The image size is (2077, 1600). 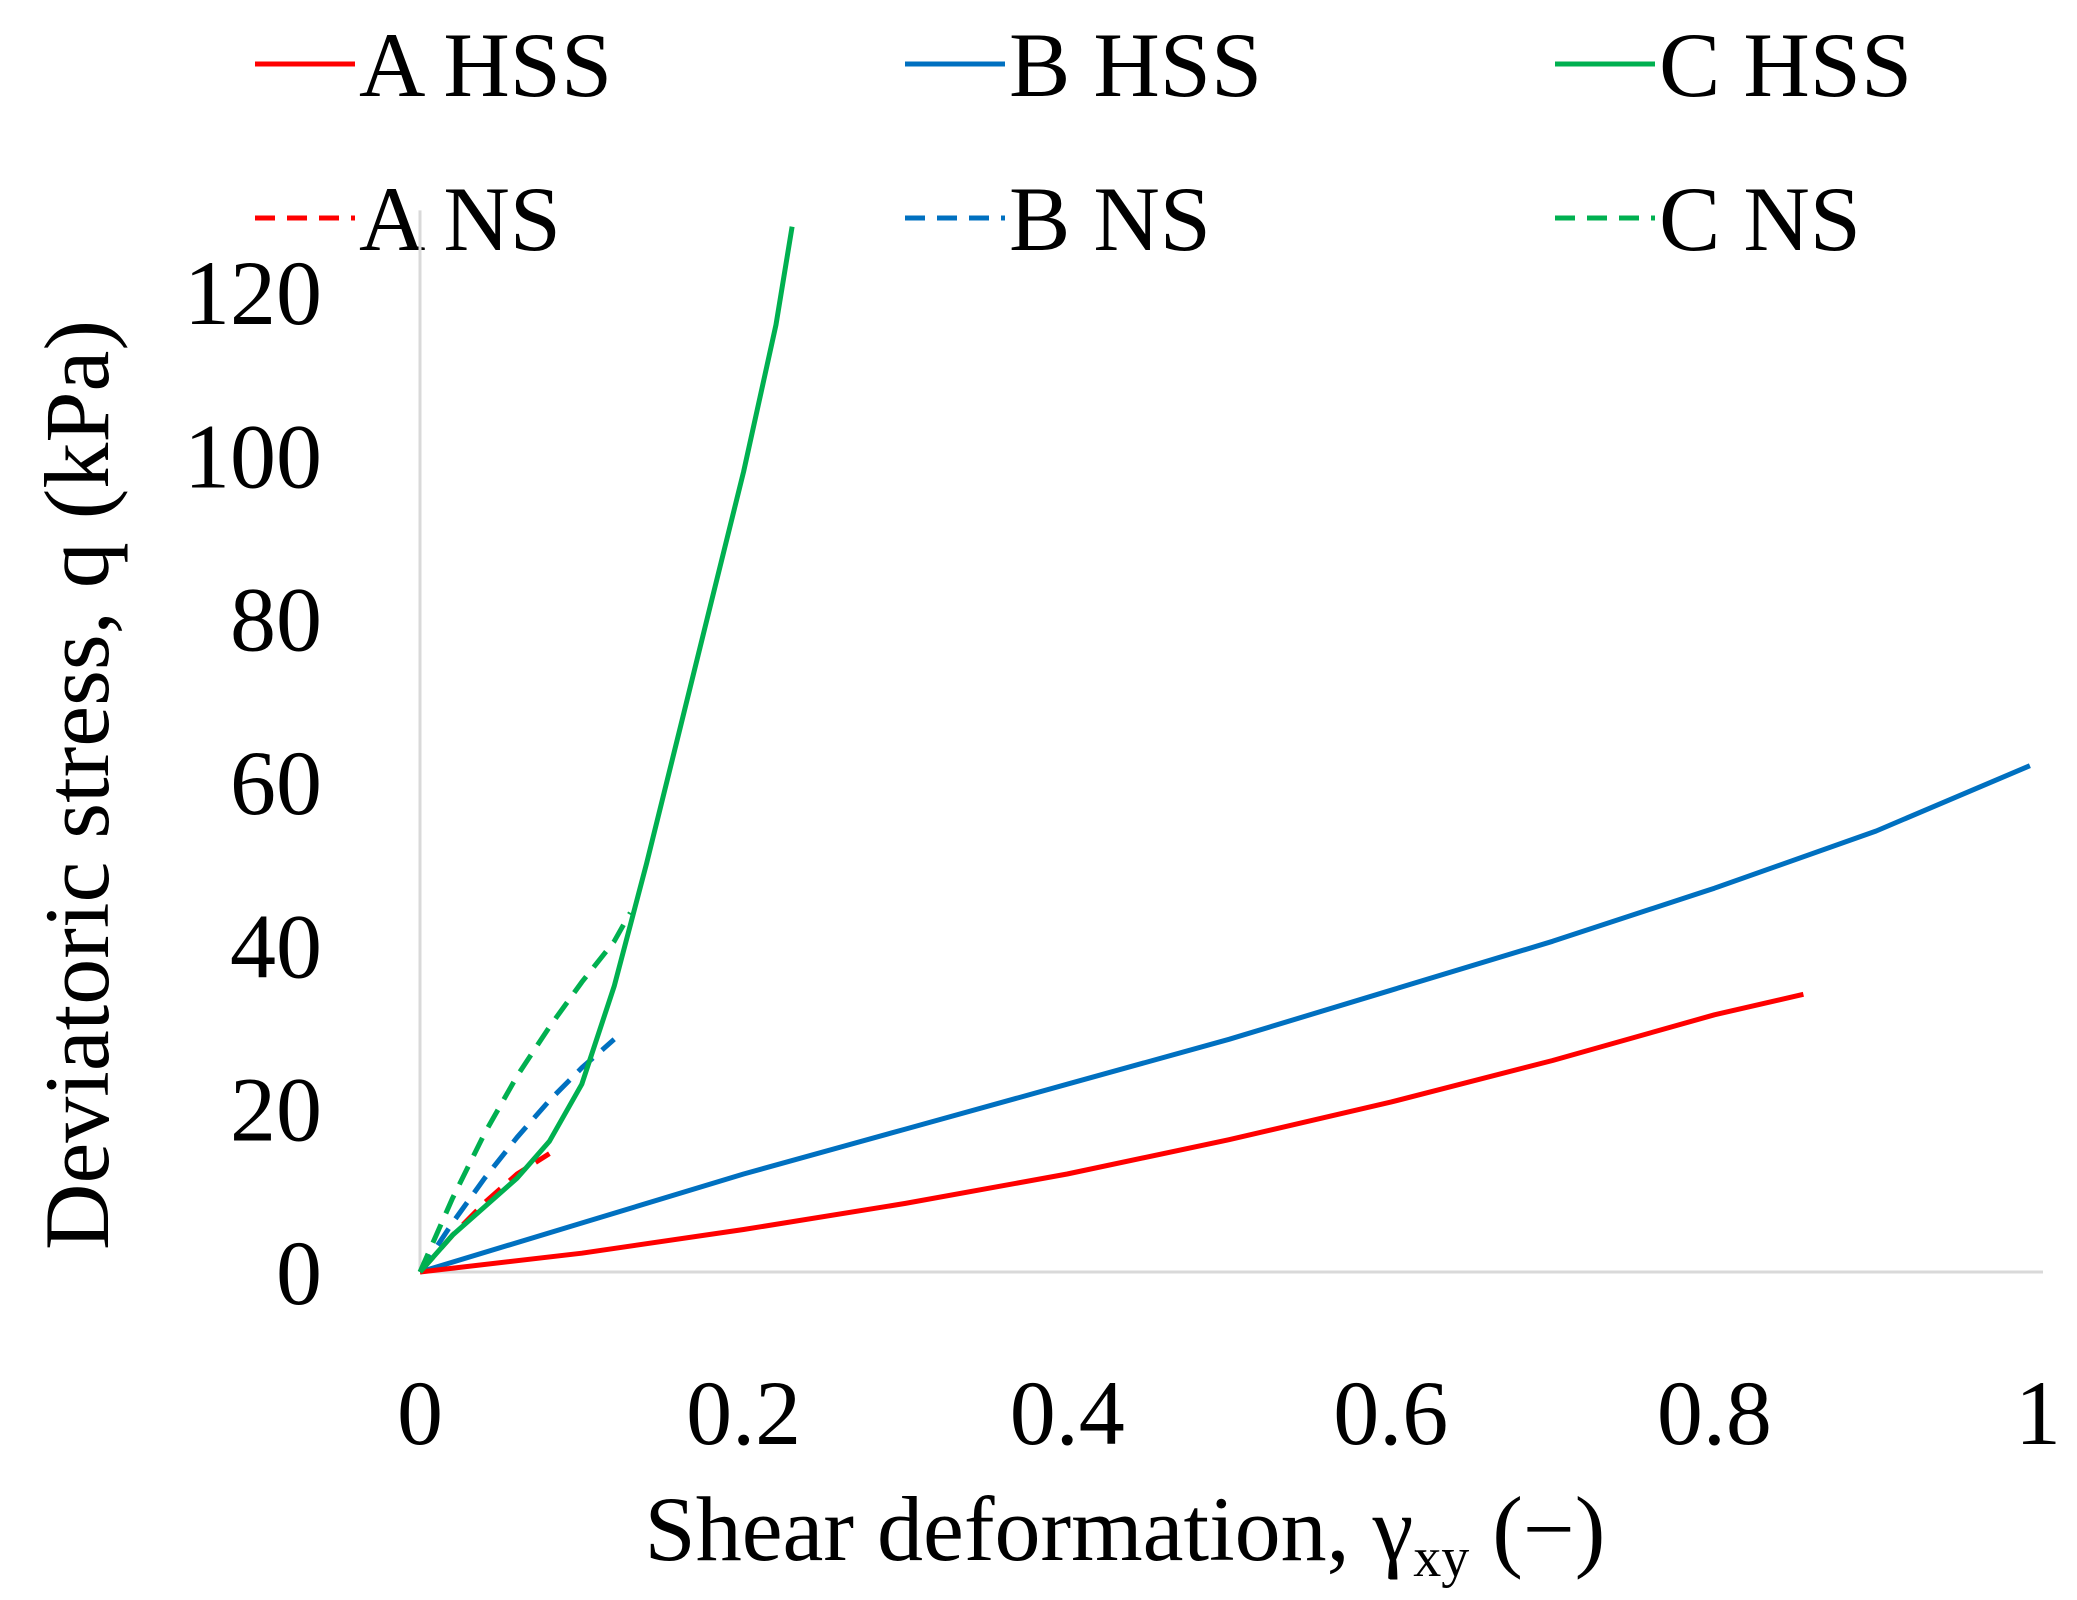 I want to click on legend-item-b-hss: B HSS, so click(x=1083, y=65).